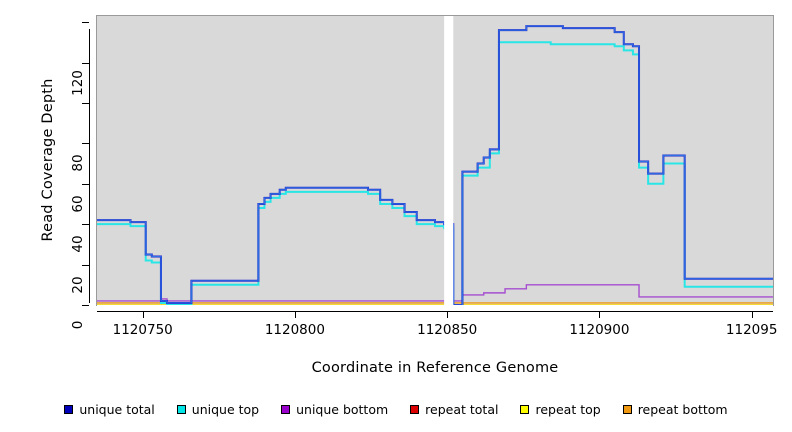 This screenshot has height=432, width=792. I want to click on x-tick-label: 1120750, so click(142, 330).